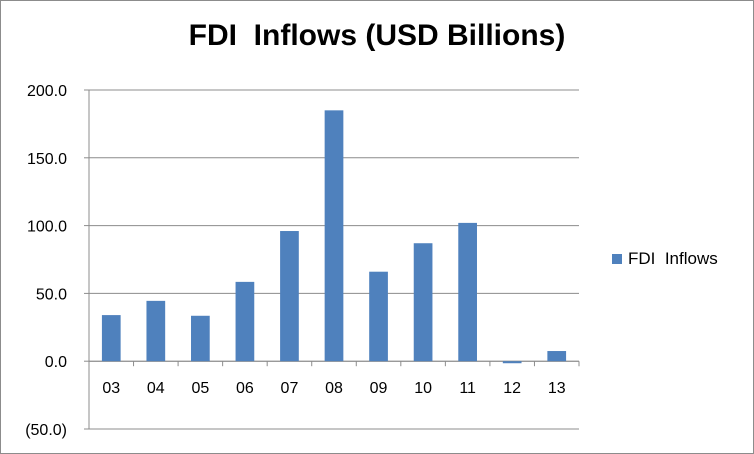 This screenshot has width=754, height=454. I want to click on x-tick-label: 05, so click(200, 388).